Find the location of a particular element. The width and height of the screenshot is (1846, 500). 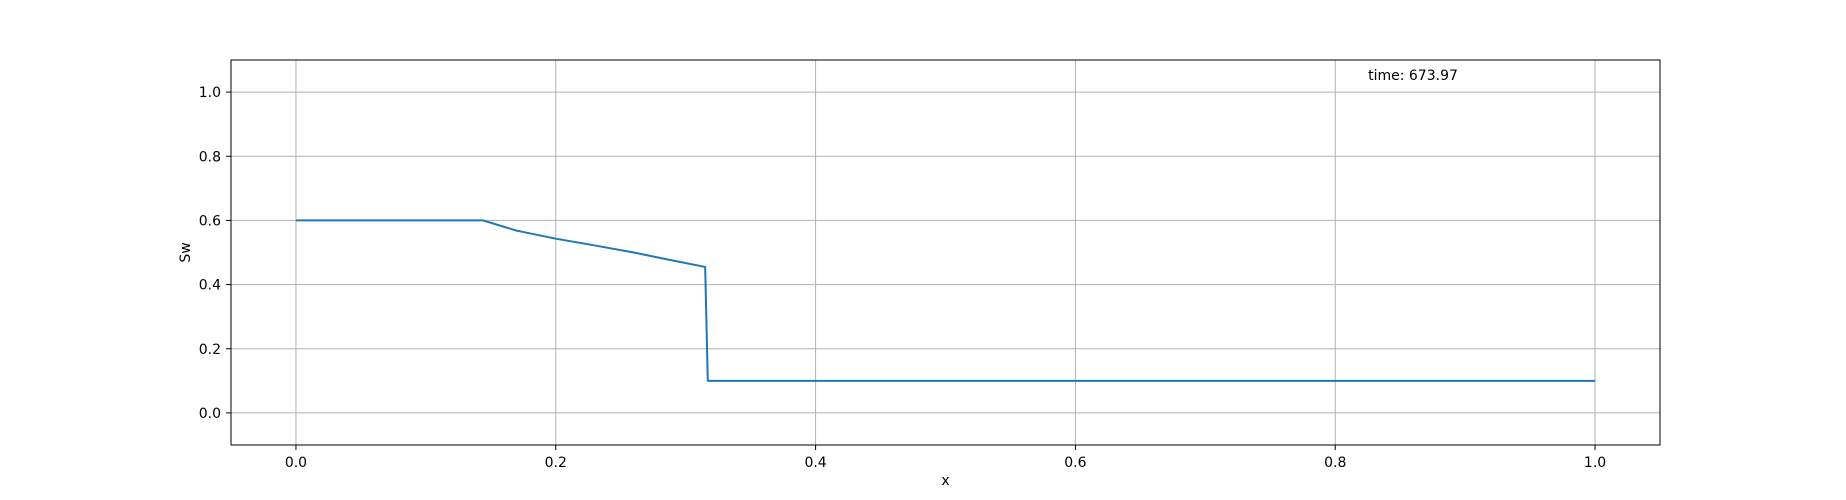

time-annotation: time: 673.97 is located at coordinates (1413, 76).